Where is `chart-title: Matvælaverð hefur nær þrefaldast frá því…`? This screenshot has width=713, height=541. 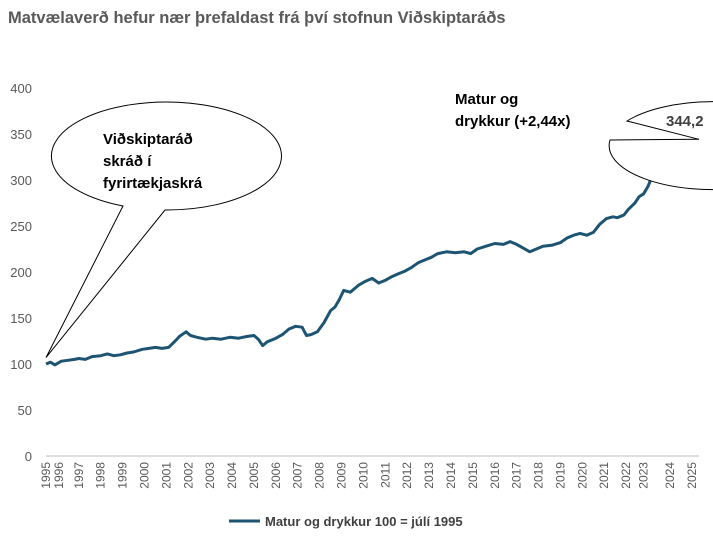 chart-title: Matvælaverð hefur nær þrefaldast frá því… is located at coordinates (257, 18).